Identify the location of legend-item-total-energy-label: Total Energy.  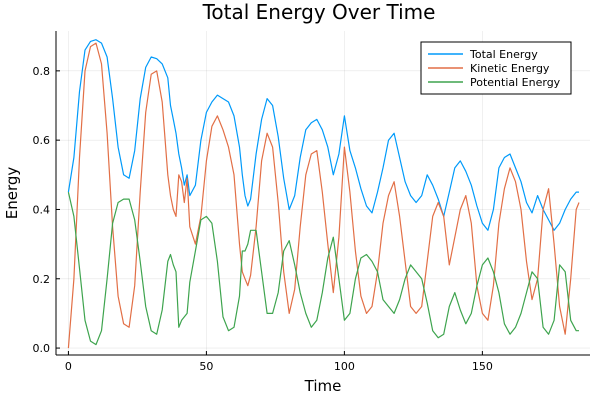
(503, 54).